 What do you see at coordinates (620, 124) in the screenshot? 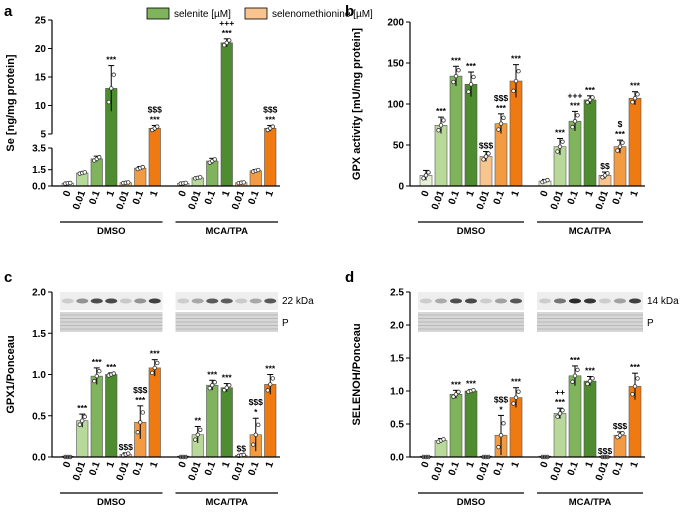
I see `significance-mark: $` at bounding box center [620, 124].